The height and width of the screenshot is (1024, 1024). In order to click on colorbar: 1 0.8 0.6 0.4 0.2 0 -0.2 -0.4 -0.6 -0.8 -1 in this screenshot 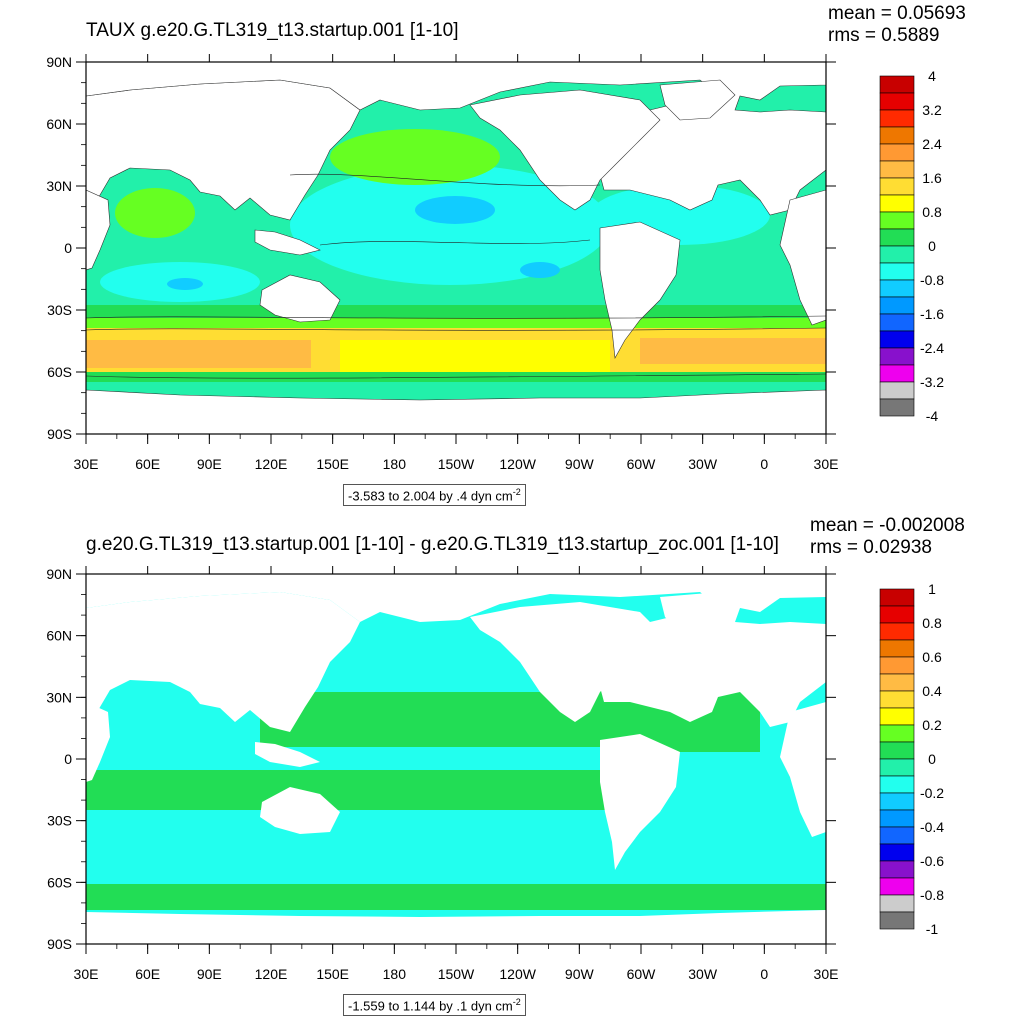, I will do `click(911, 759)`.